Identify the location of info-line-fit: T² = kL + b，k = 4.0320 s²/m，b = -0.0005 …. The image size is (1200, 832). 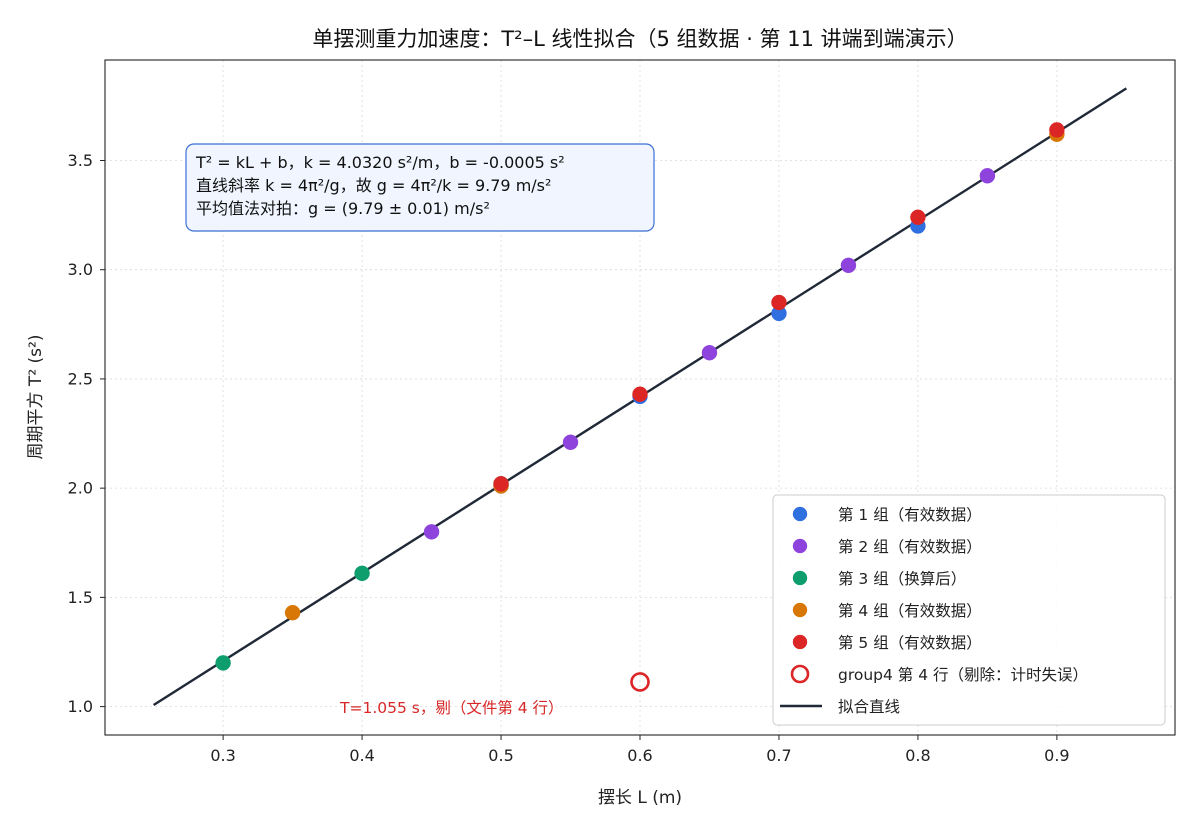
(380, 162).